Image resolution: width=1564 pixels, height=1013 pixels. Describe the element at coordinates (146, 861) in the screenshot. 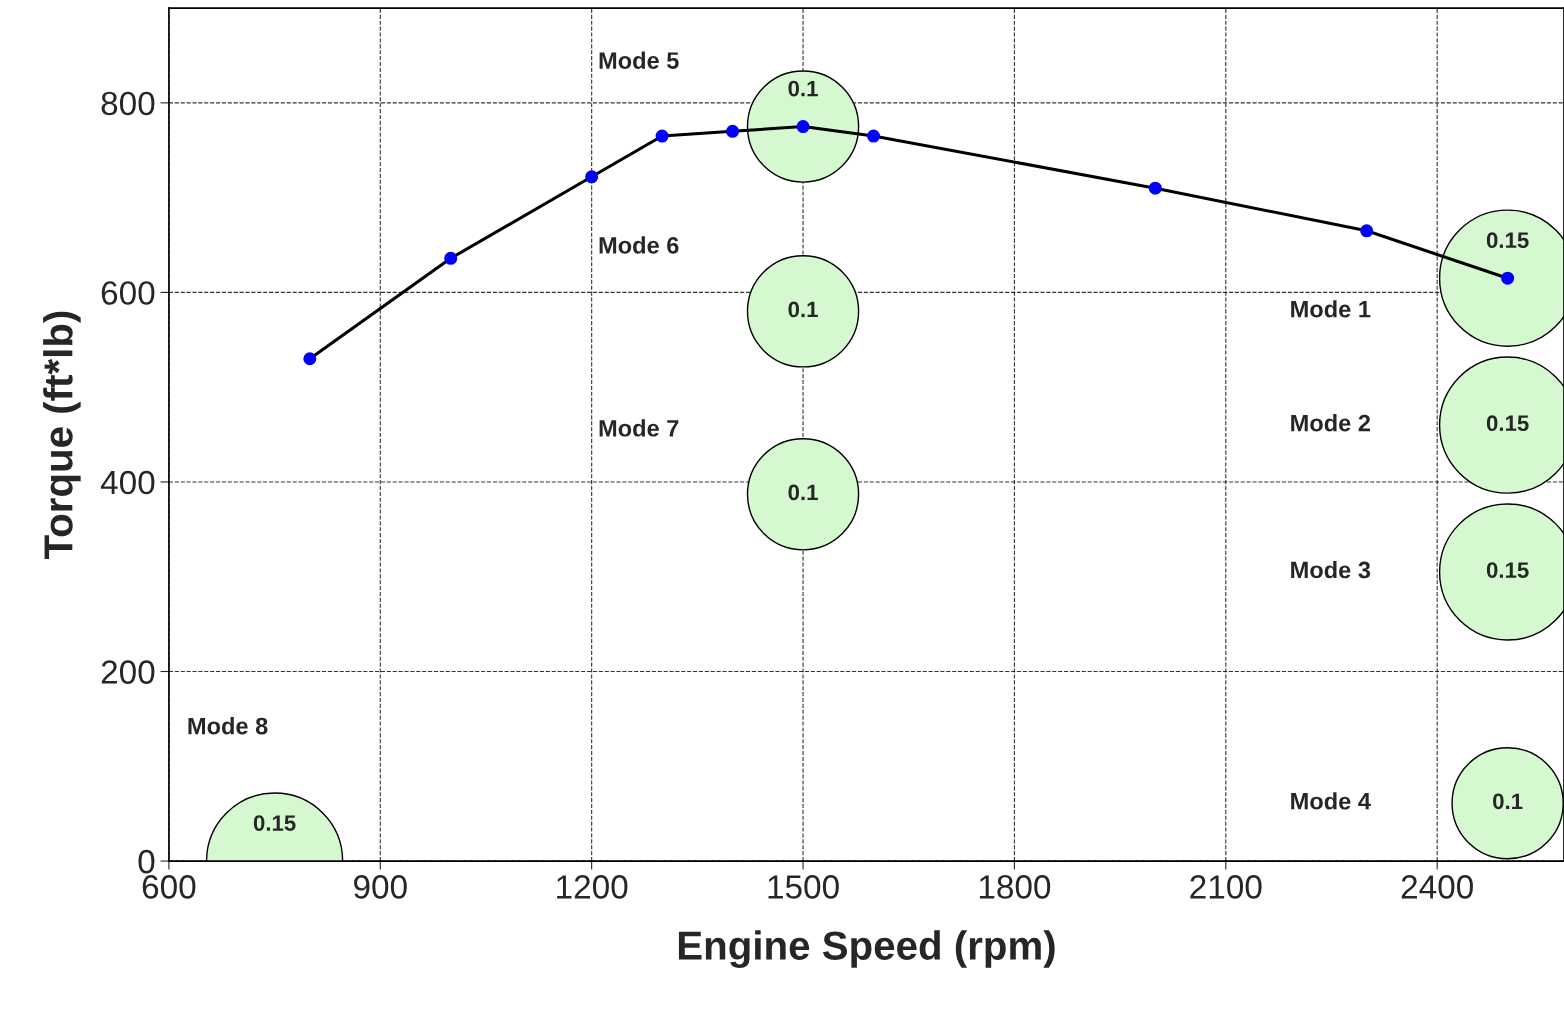

I see `y-tick-label: 0` at that location.